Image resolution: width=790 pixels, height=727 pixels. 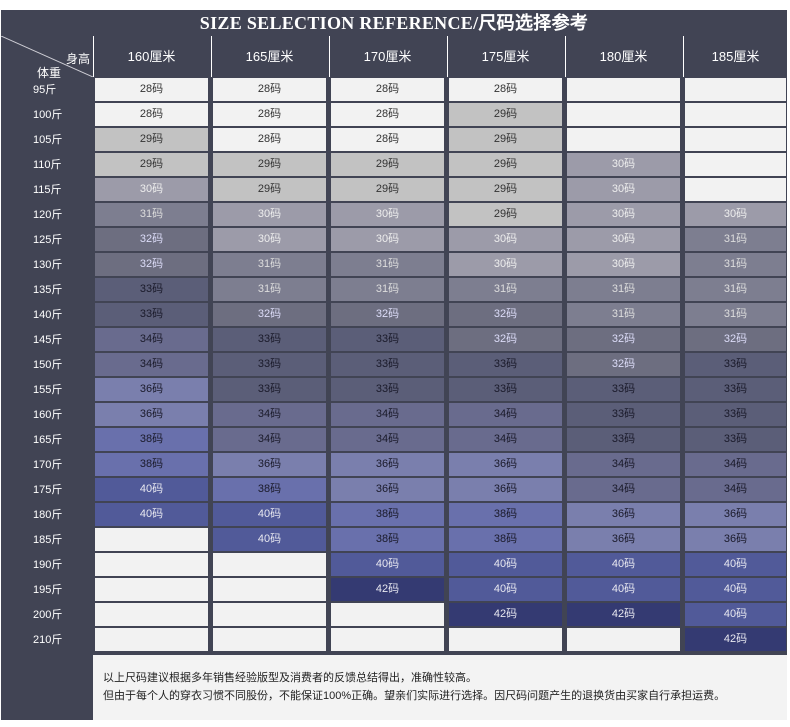 What do you see at coordinates (48, 315) in the screenshot?
I see `weight-header: 140斤` at bounding box center [48, 315].